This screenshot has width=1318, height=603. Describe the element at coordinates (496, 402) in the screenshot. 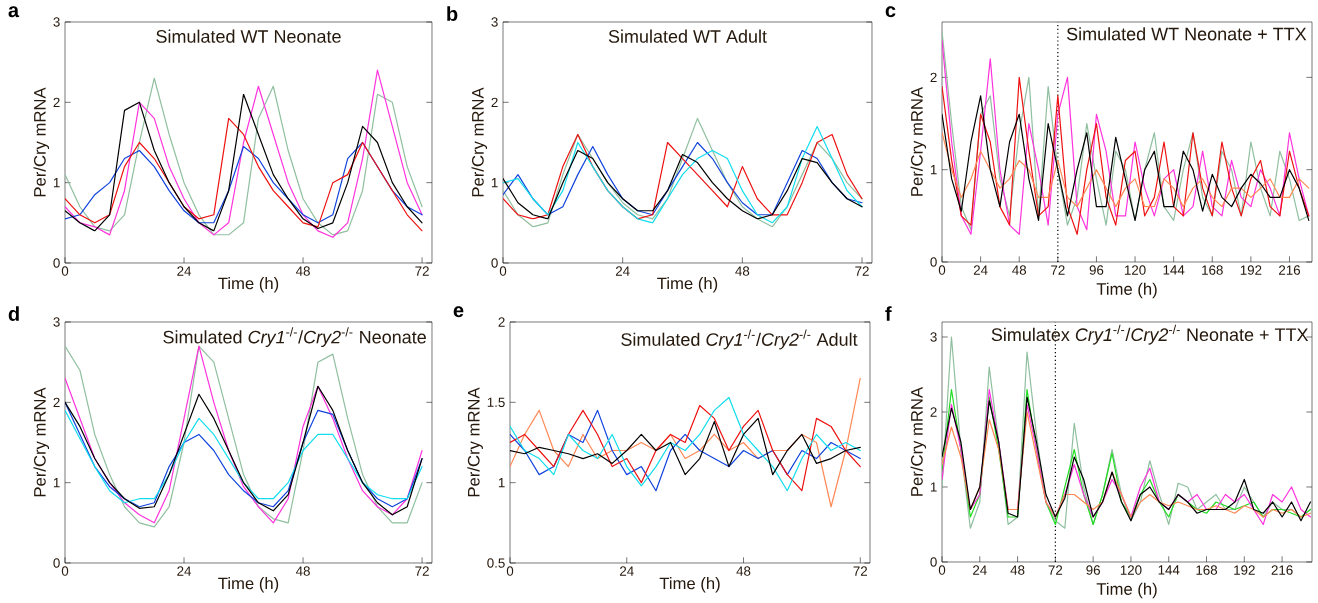

I see `y-tick-label: 1.5` at that location.